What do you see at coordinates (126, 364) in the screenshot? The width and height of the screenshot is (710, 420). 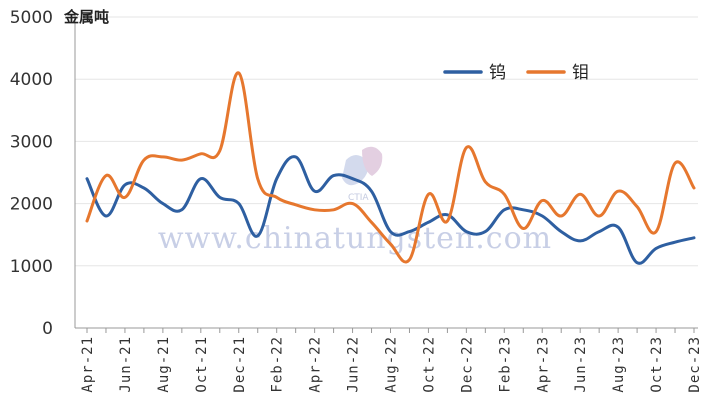 I see `x-tick-label: Jun-21` at bounding box center [126, 364].